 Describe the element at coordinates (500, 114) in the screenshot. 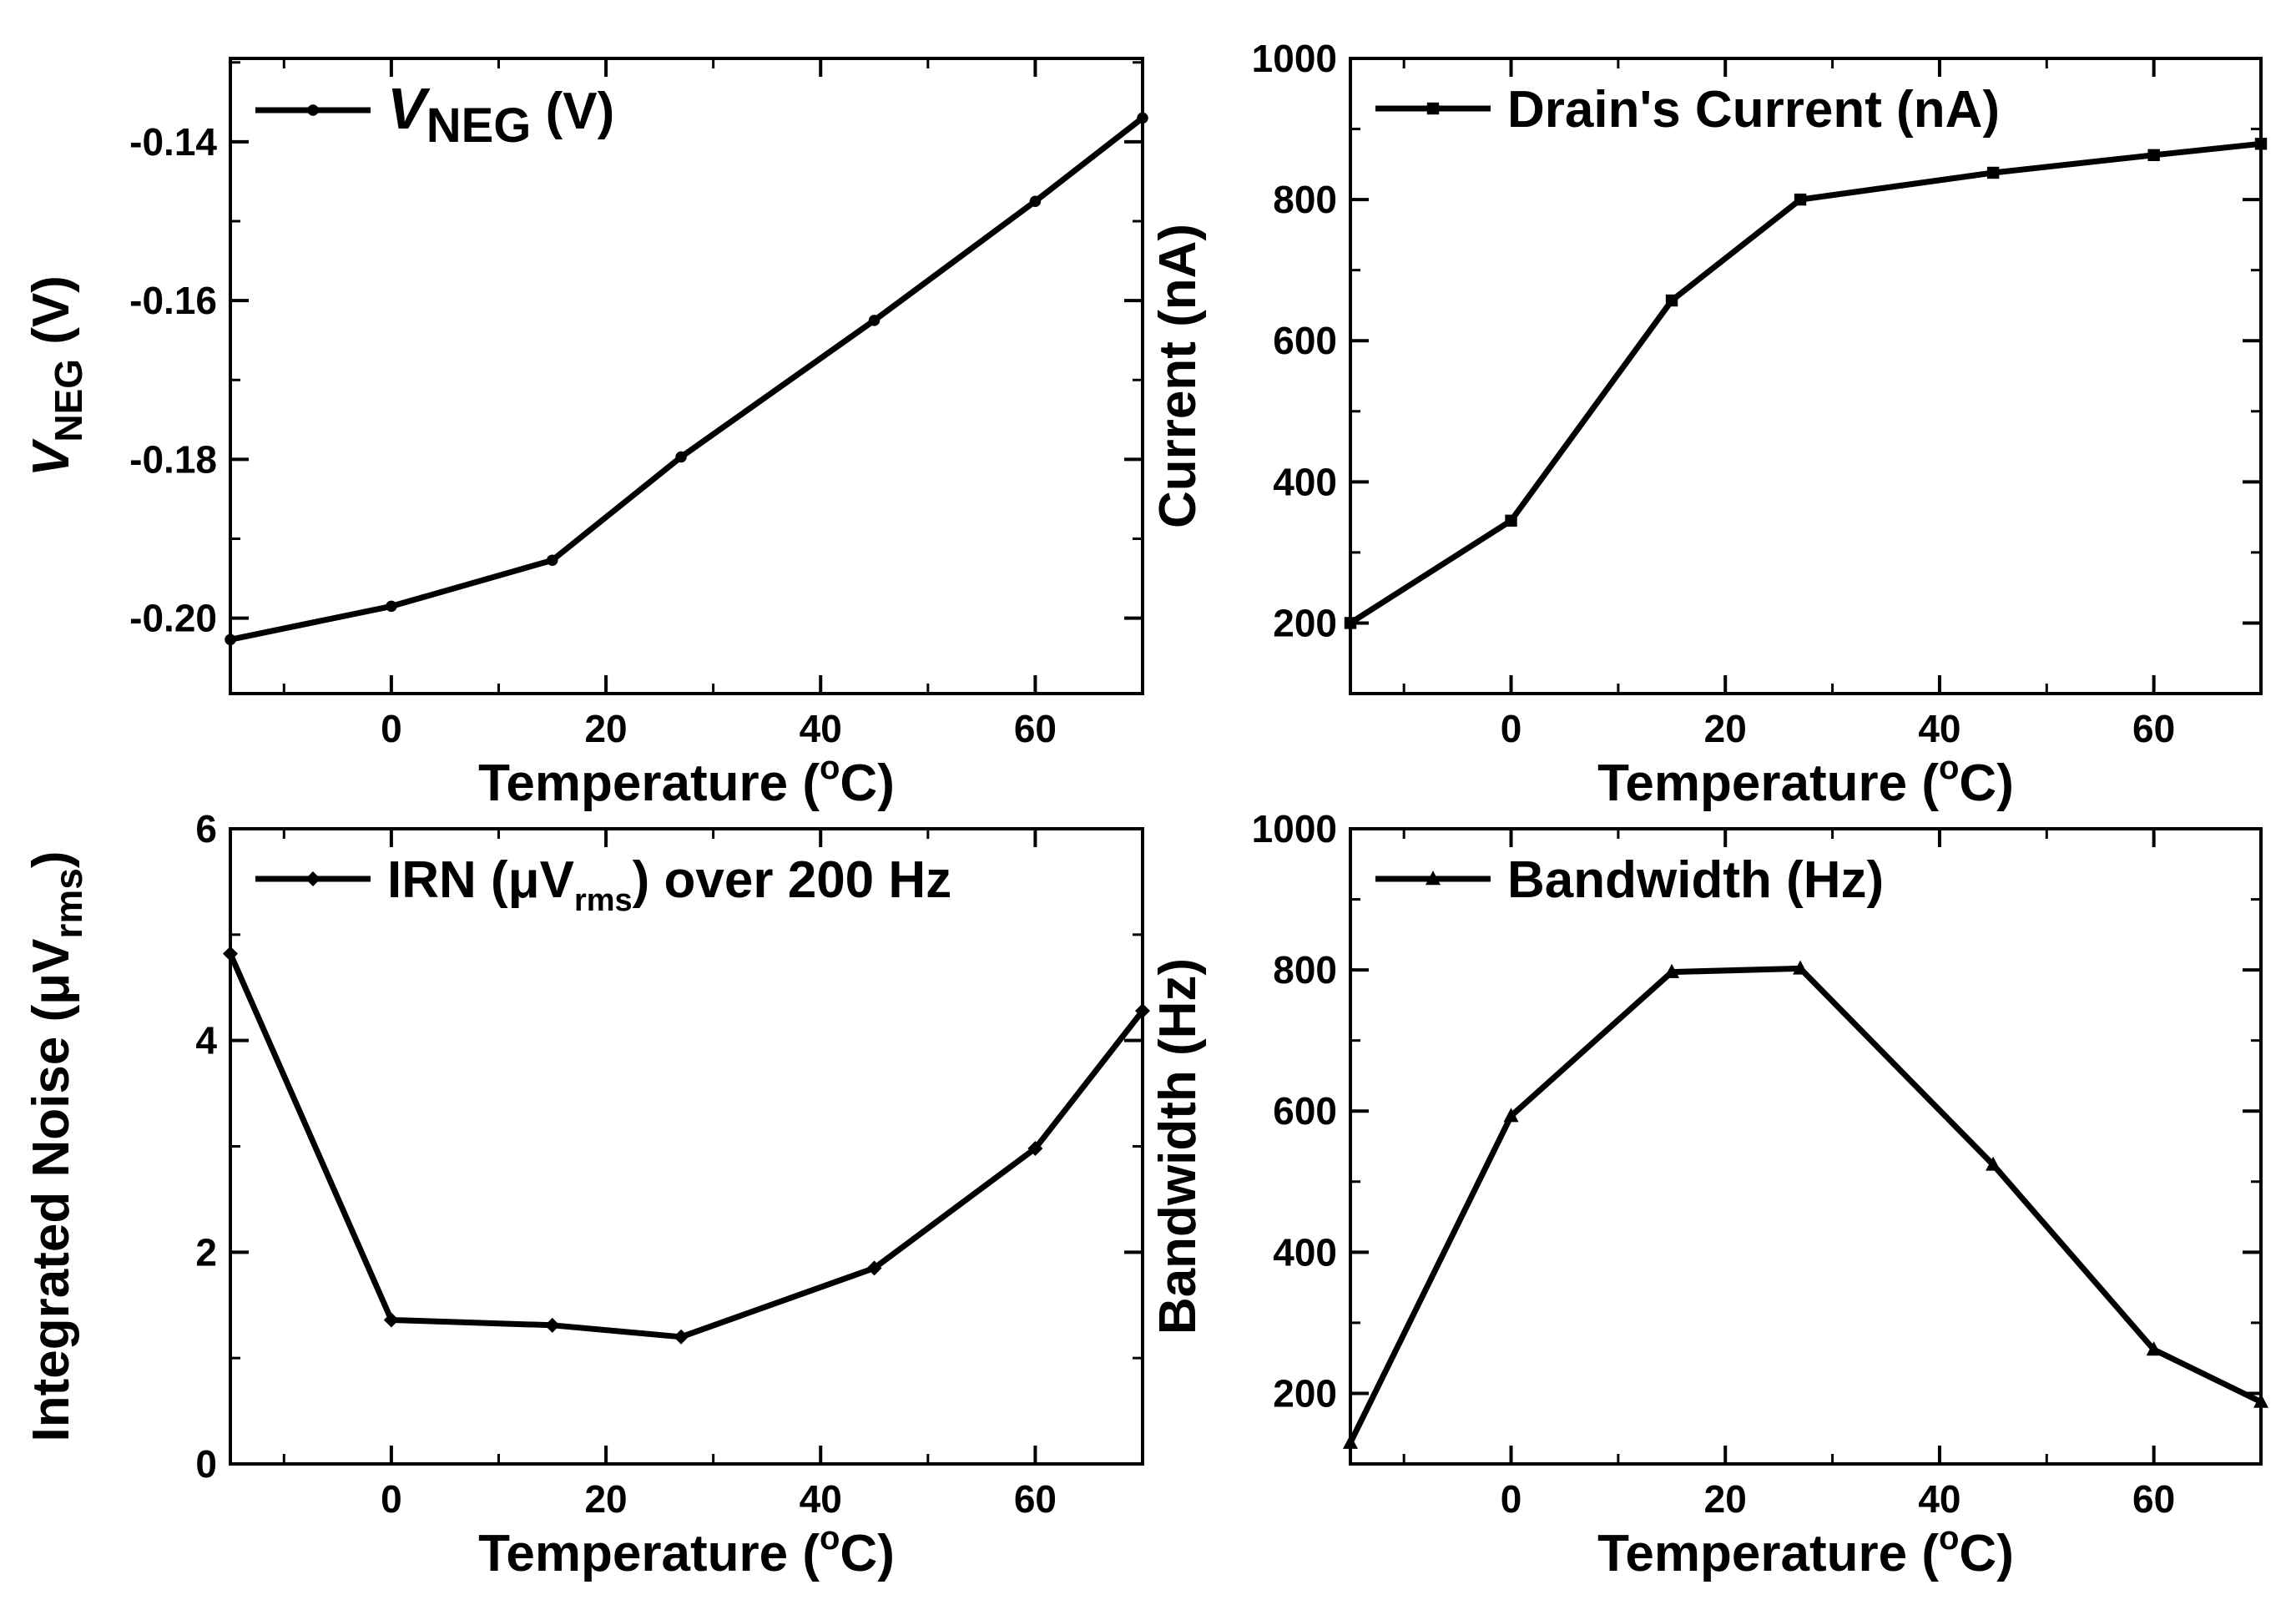

I see `legend-label: VNEG (V)` at that location.